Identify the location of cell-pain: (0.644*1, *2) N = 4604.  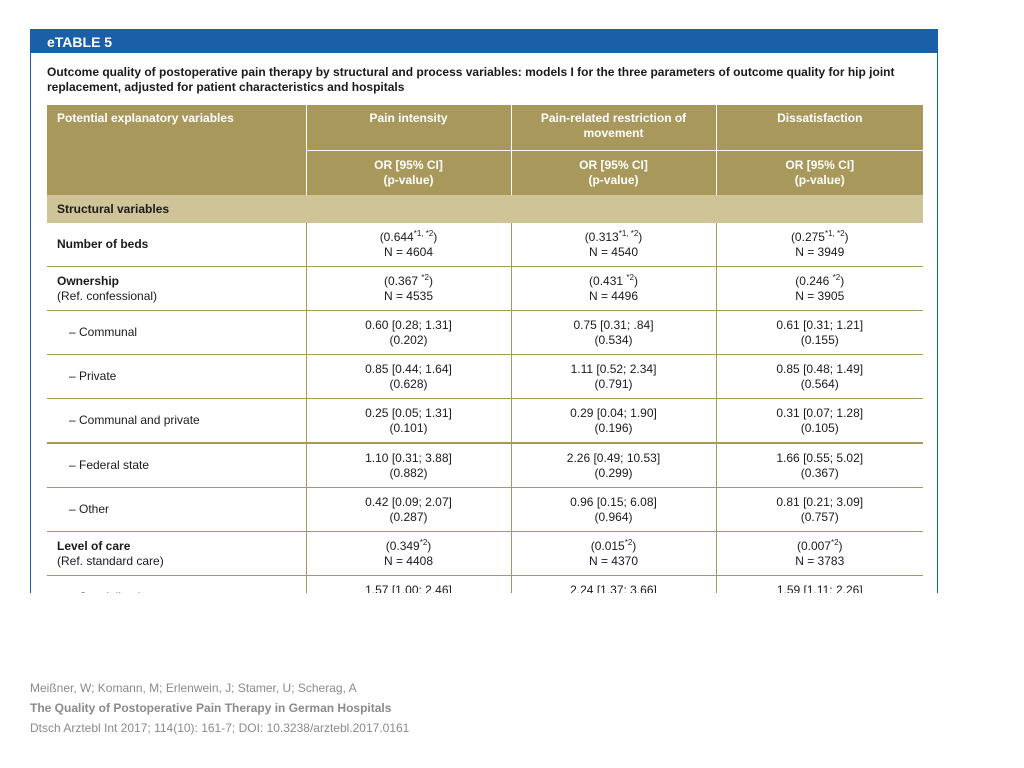
(408, 245).